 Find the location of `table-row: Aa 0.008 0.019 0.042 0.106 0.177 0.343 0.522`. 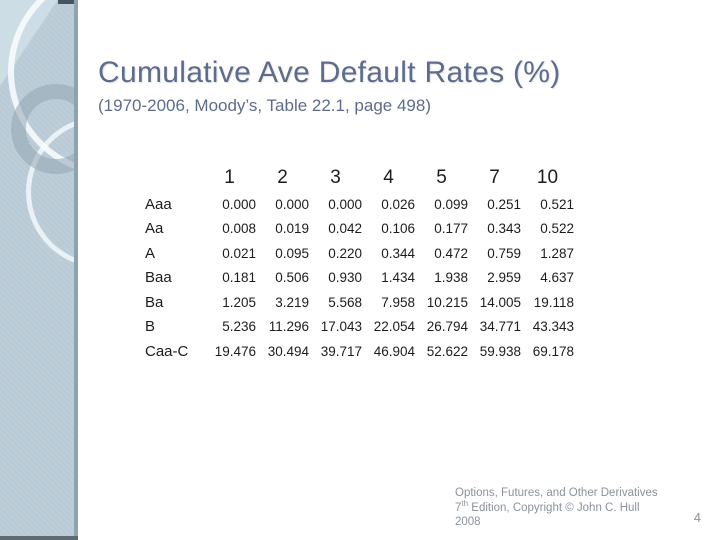

table-row: Aa 0.008 0.019 0.042 0.106 0.177 0.343 0.522 is located at coordinates (359, 229).